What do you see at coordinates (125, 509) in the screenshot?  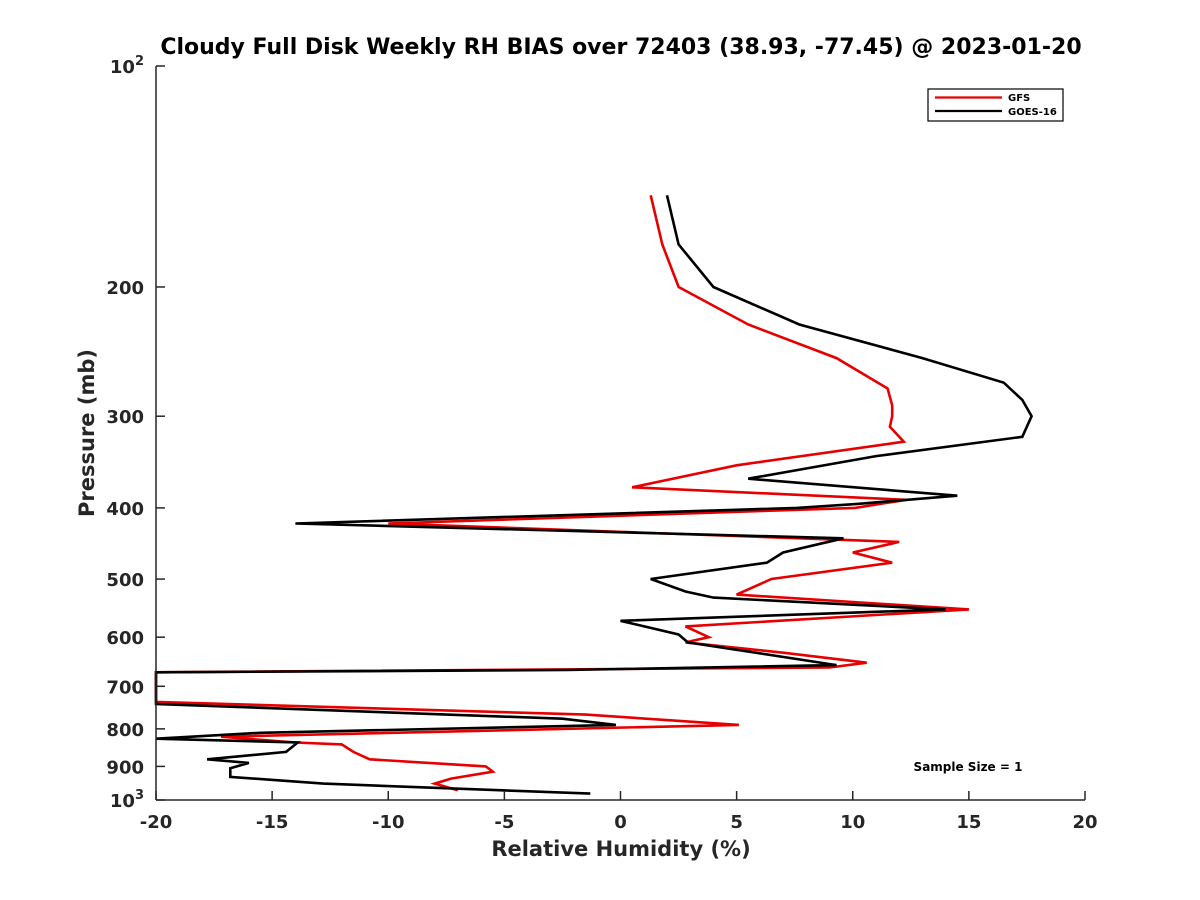 I see `y-tick-label: 400` at bounding box center [125, 509].